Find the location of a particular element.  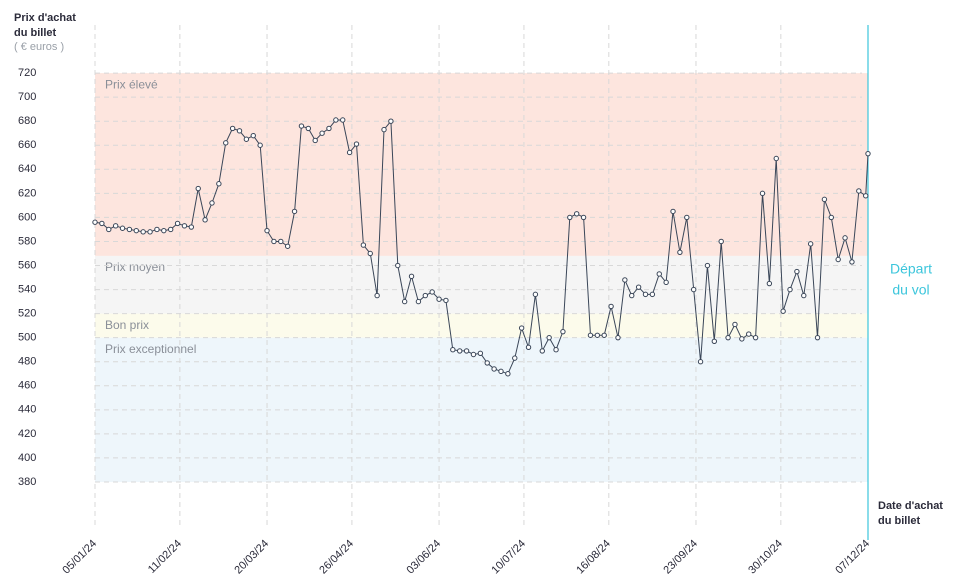

y-tick-label: 720 is located at coordinates (27, 73).